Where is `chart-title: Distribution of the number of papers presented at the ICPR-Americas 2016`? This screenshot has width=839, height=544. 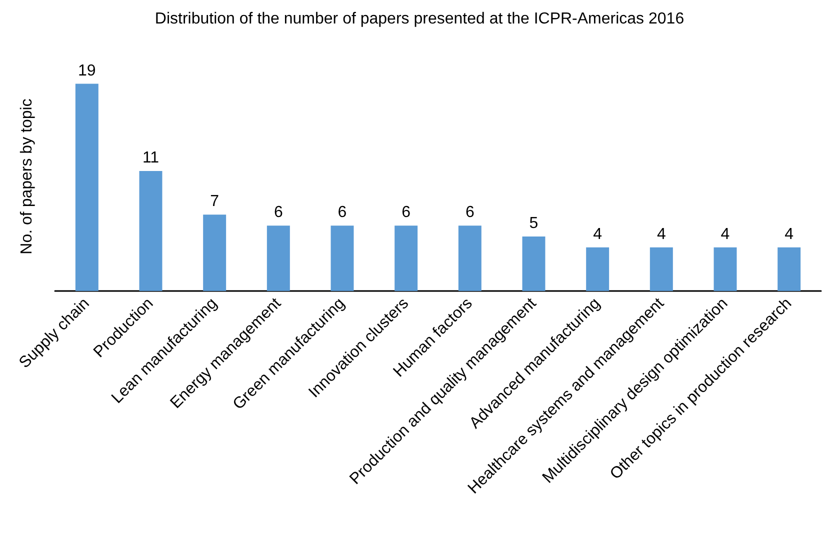
chart-title: Distribution of the number of papers presented at the ICPR-Americas 2016 is located at coordinates (419, 19).